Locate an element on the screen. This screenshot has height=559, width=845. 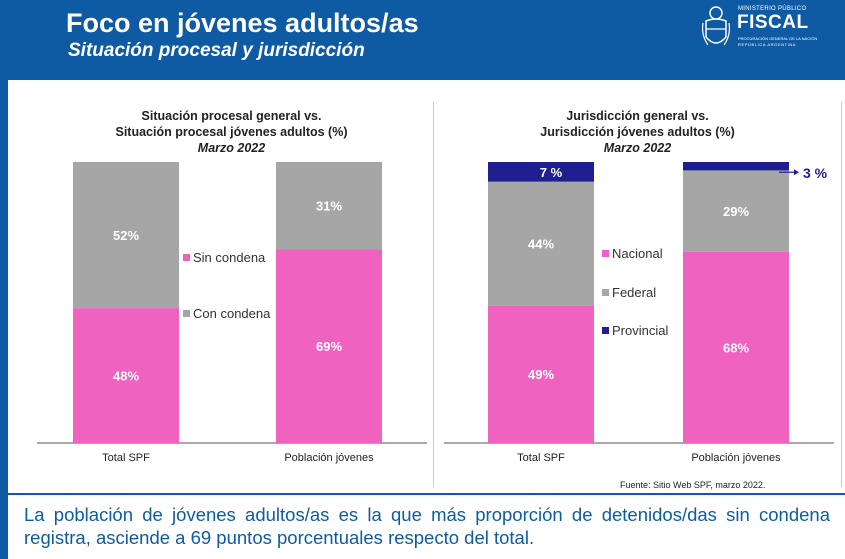
left-stripe is located at coordinates (4, 319).